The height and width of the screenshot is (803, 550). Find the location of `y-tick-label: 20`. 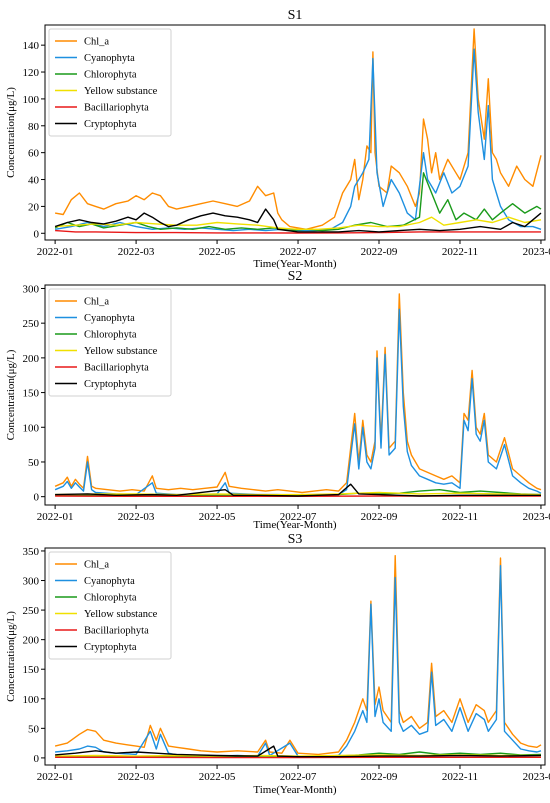

y-tick-label: 20 is located at coordinates (34, 207).